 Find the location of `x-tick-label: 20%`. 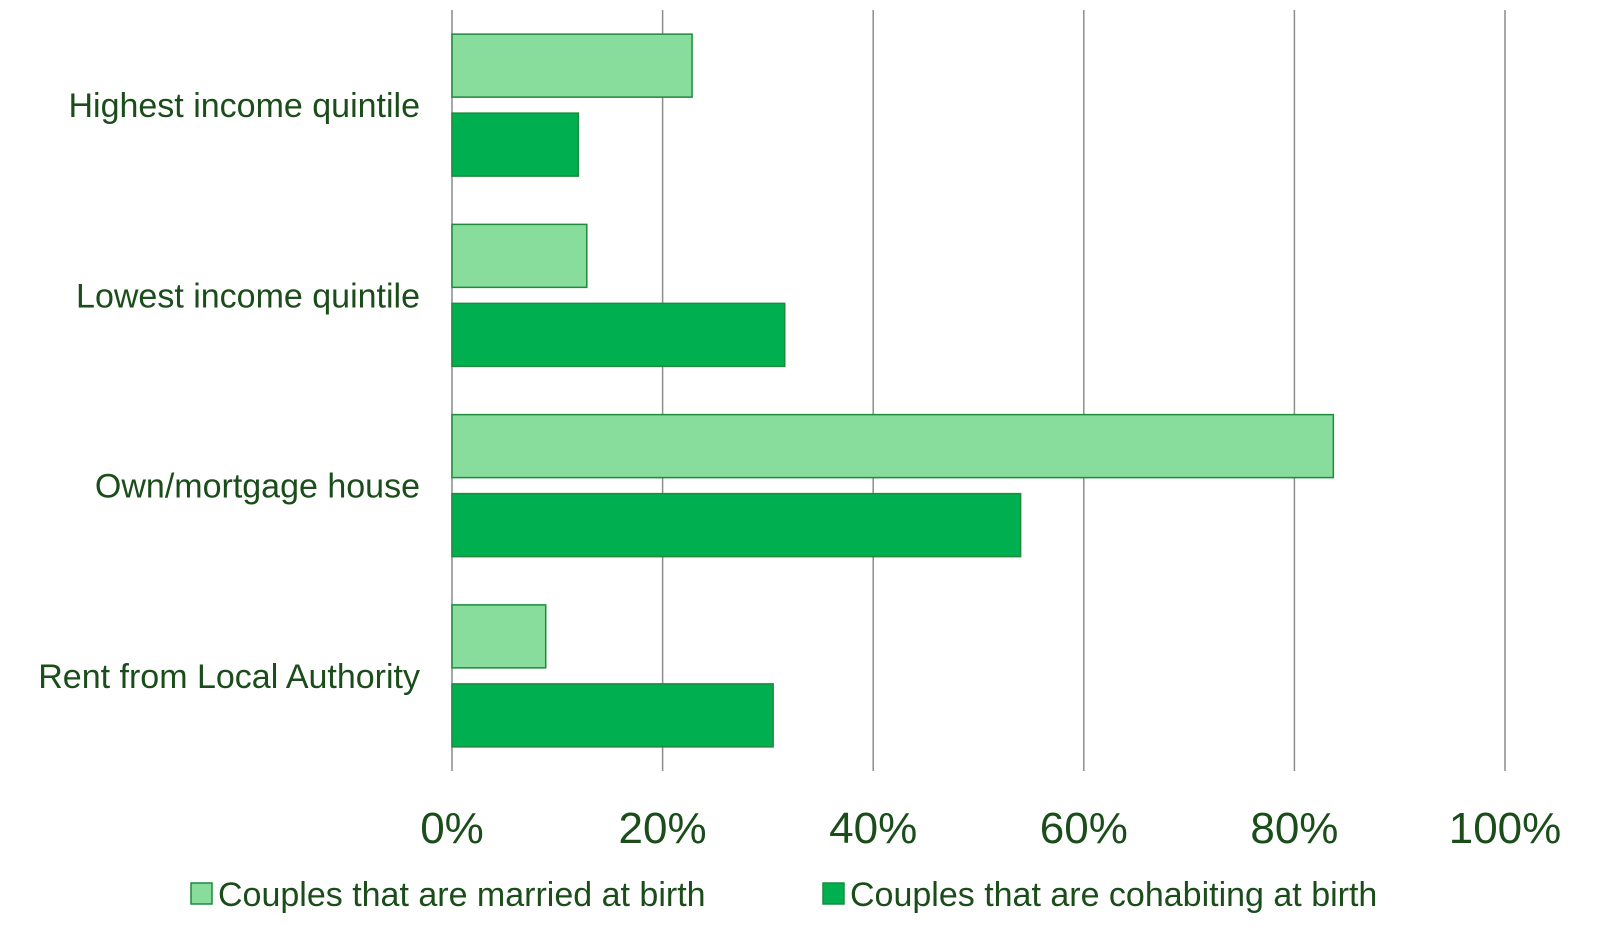

x-tick-label: 20% is located at coordinates (663, 828).